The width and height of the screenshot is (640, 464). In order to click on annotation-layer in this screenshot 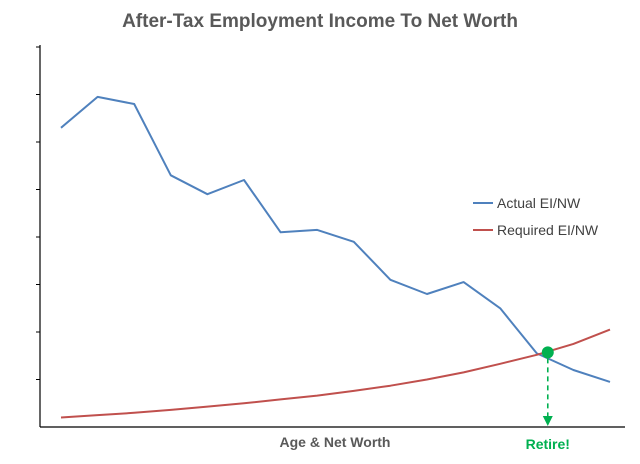, I will do `click(547, 386)`.